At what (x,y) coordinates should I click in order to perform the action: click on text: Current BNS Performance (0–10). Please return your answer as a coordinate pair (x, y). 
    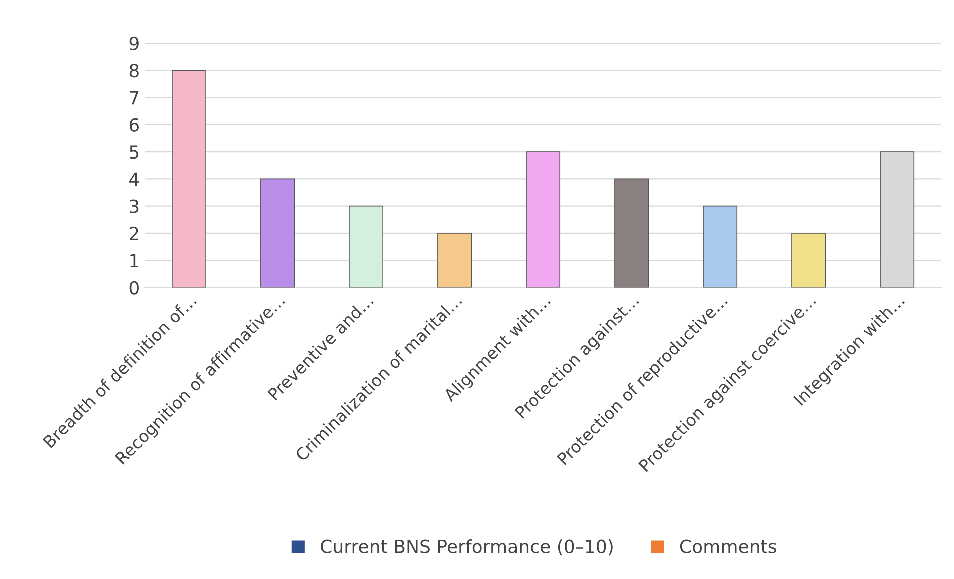
    Looking at the image, I should click on (467, 547).